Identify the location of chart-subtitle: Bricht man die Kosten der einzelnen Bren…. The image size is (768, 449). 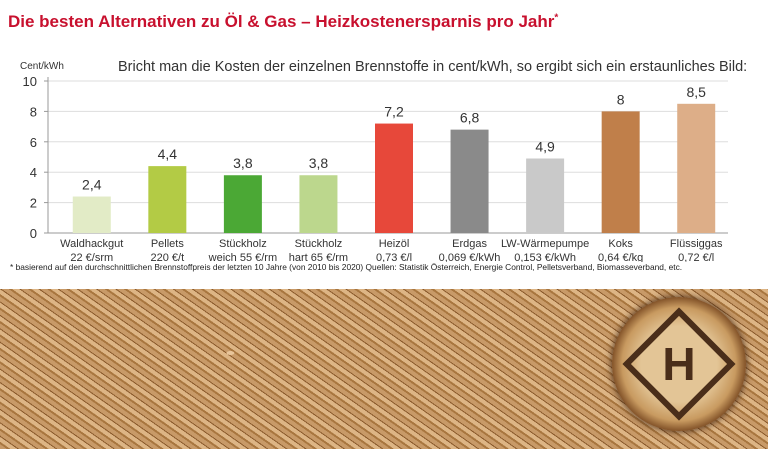
(433, 67).